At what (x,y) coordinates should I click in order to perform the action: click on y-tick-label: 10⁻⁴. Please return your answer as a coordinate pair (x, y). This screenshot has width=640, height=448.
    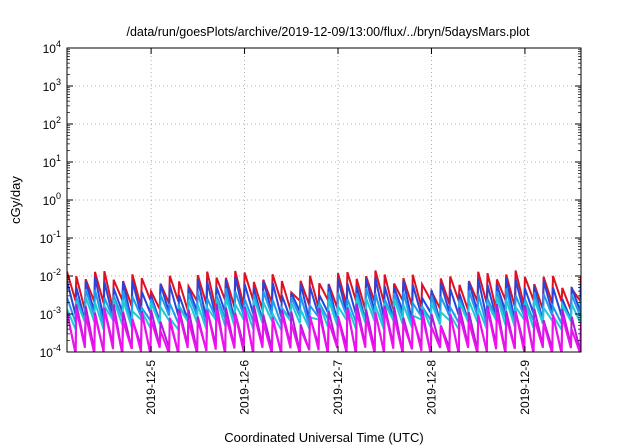
    Looking at the image, I should click on (50, 351).